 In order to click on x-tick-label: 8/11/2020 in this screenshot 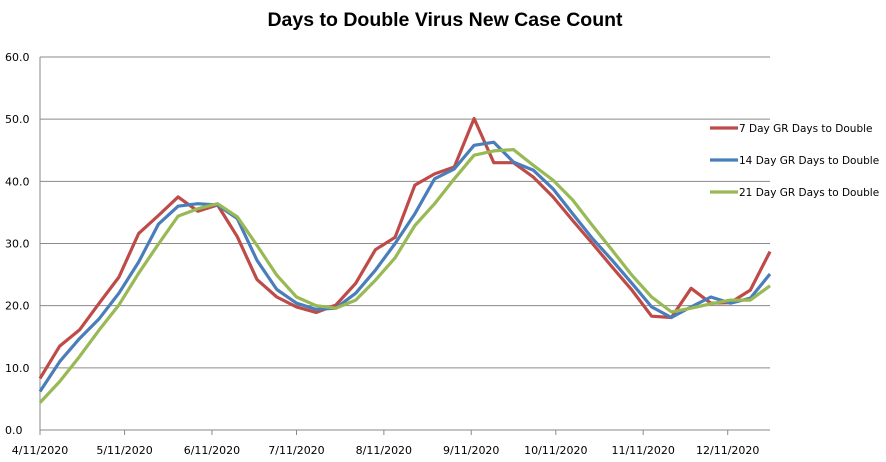, I will do `click(384, 450)`.